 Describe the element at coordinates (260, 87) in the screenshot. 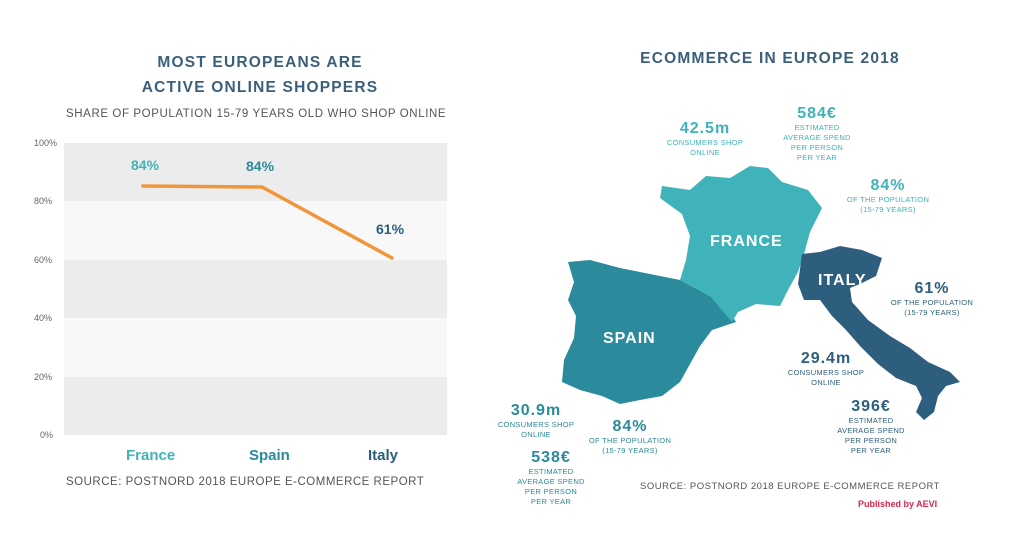

I see `chart-title-line2: ACTIVE ONLINE SHOPPERS` at that location.